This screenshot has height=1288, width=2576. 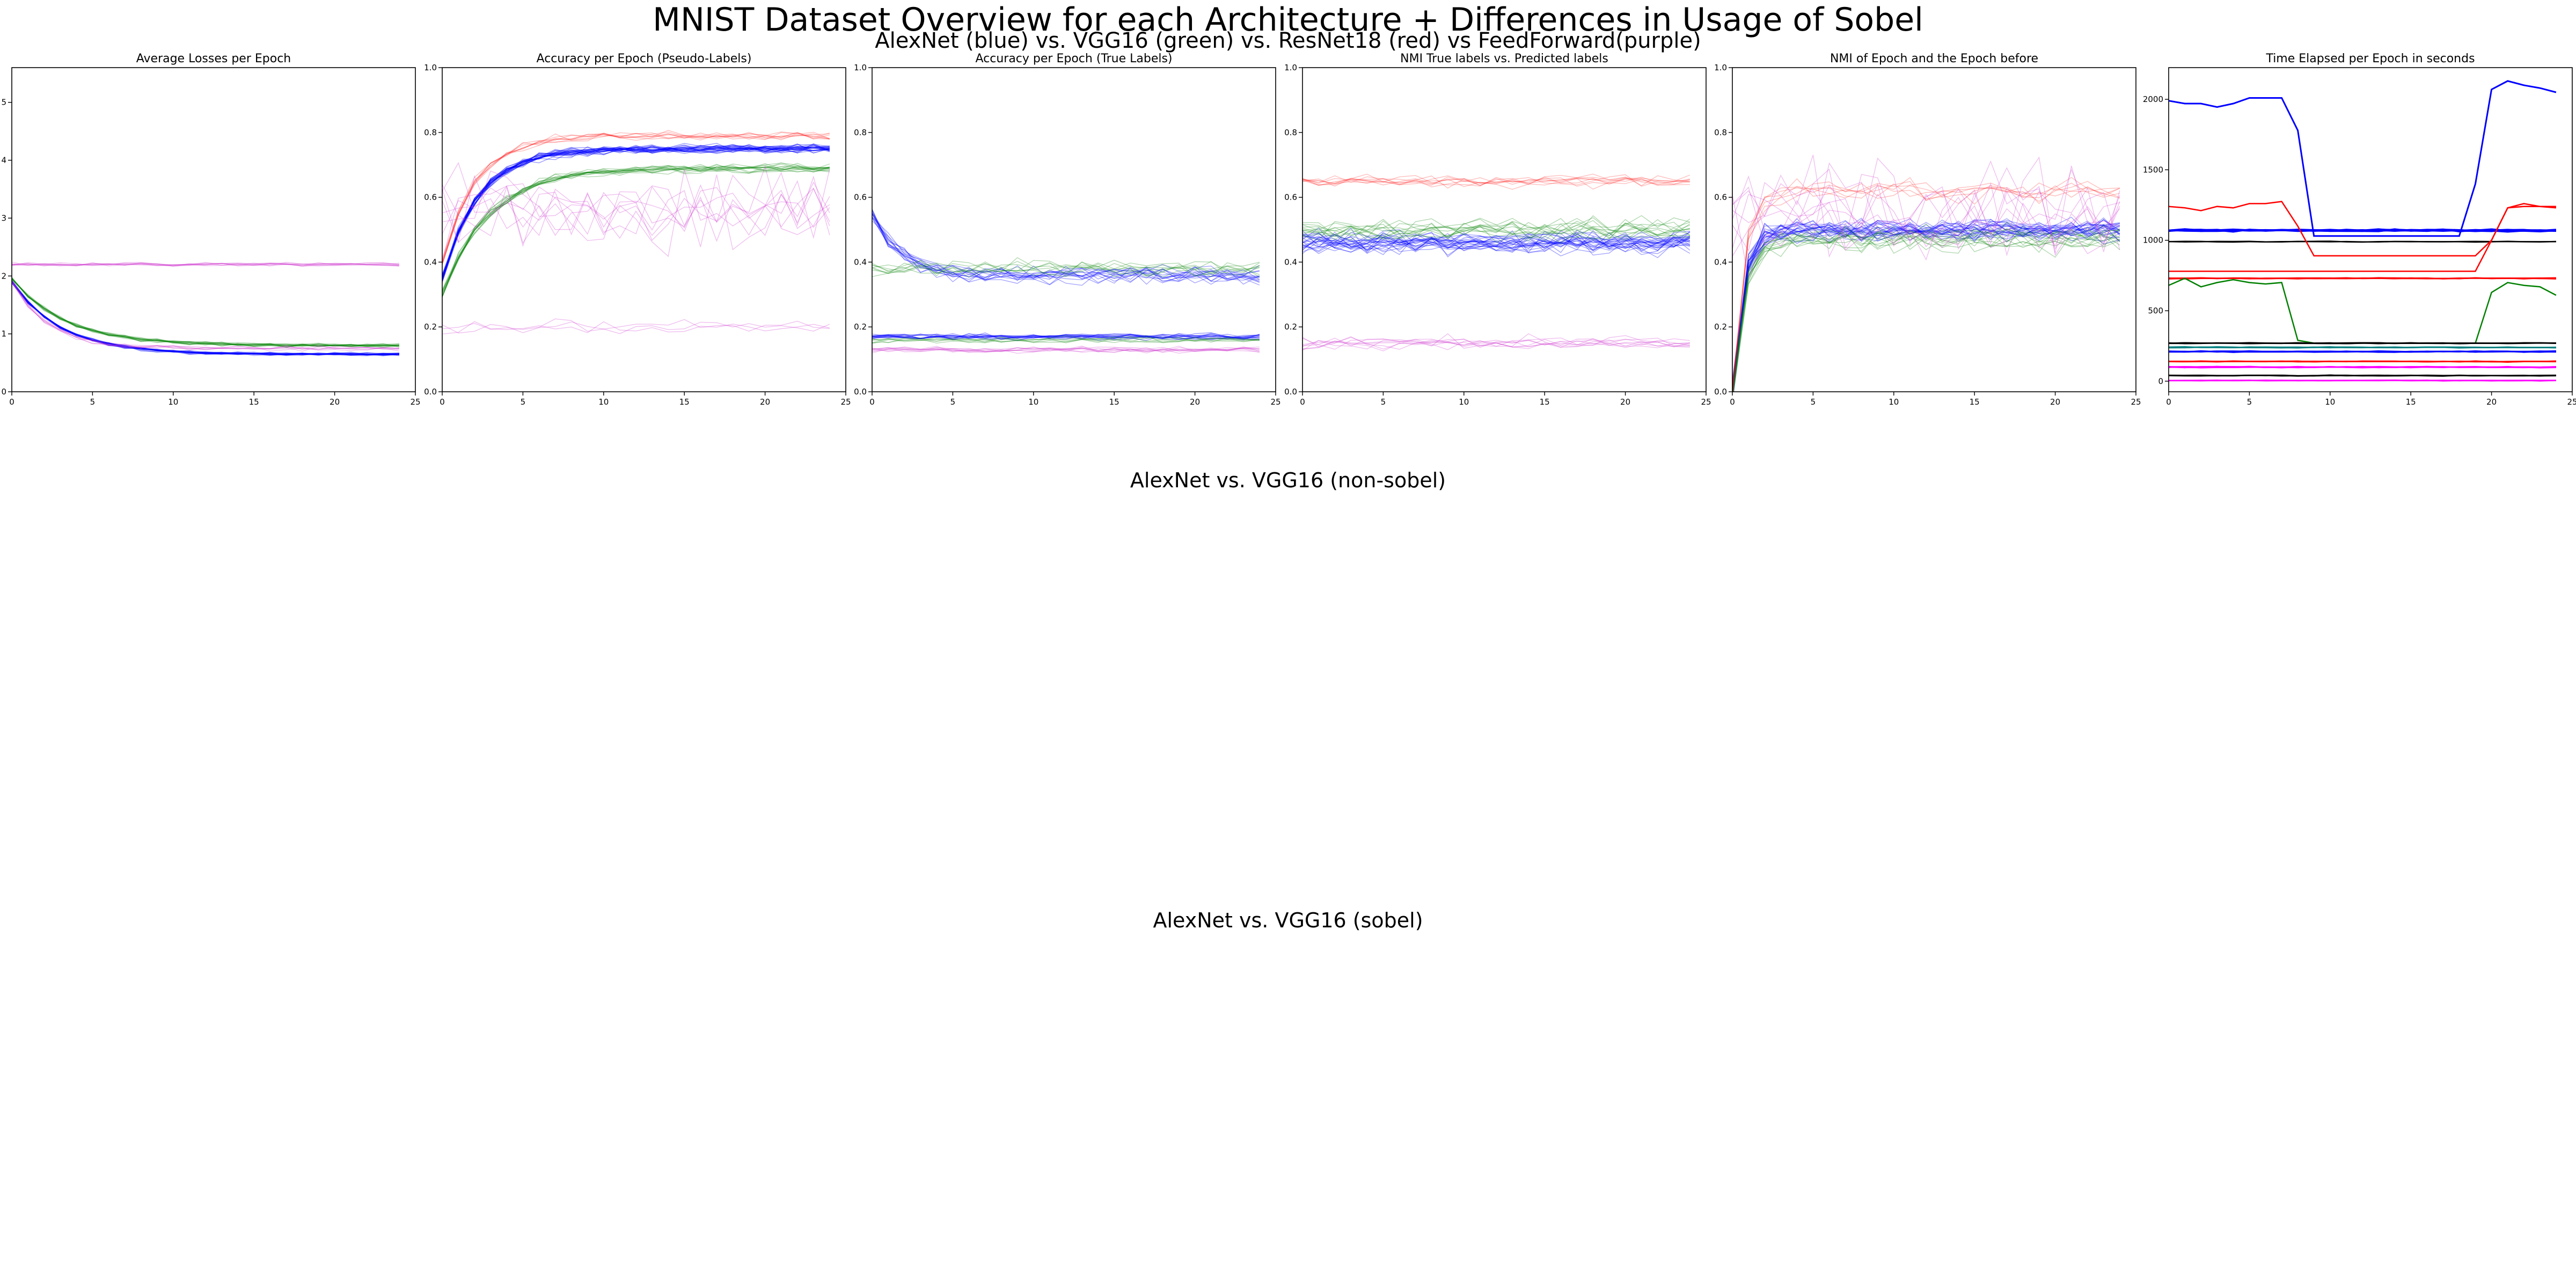 I want to click on y-tick-label: 0.4, so click(x=860, y=262).